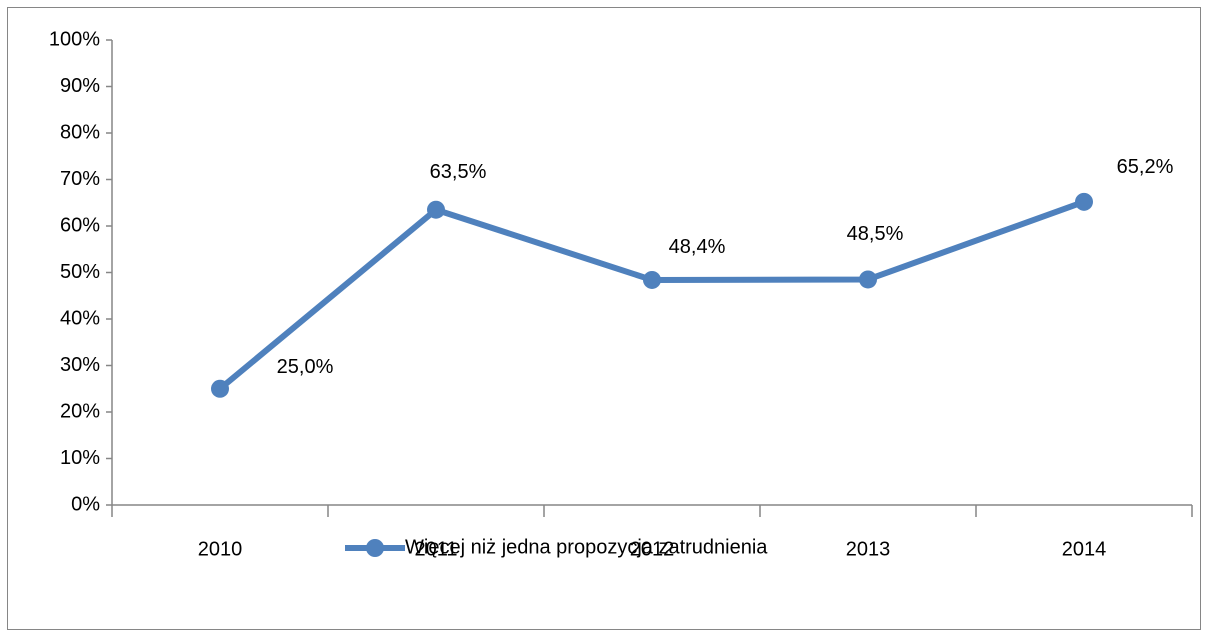 The image size is (1209, 636). I want to click on y-tick-label: 60%, so click(80, 225).